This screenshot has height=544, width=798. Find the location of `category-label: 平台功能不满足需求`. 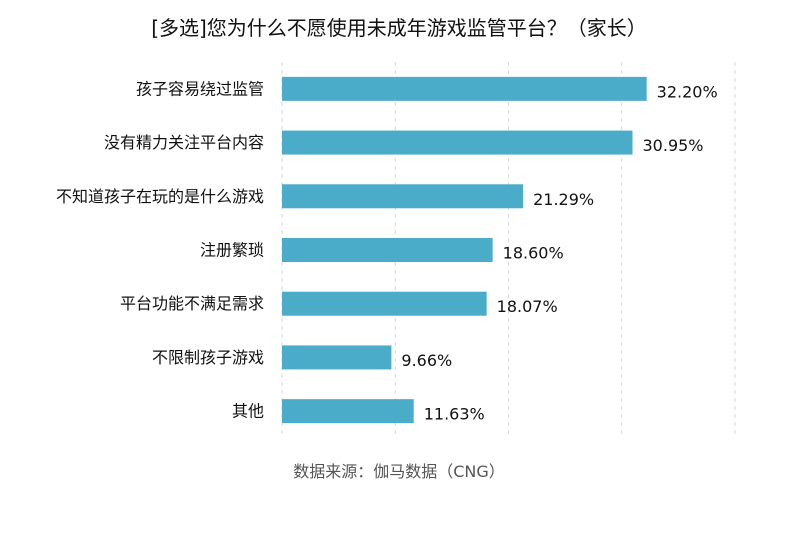

category-label: 平台功能不满足需求 is located at coordinates (192, 303).